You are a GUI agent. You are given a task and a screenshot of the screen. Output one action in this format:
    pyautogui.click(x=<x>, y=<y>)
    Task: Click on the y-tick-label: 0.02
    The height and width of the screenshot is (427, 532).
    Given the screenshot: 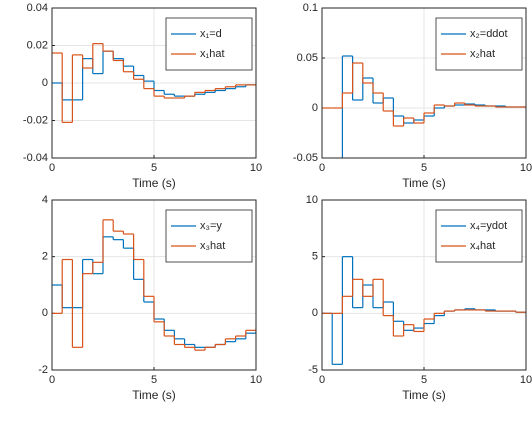 What is the action you would take?
    pyautogui.click(x=37, y=45)
    